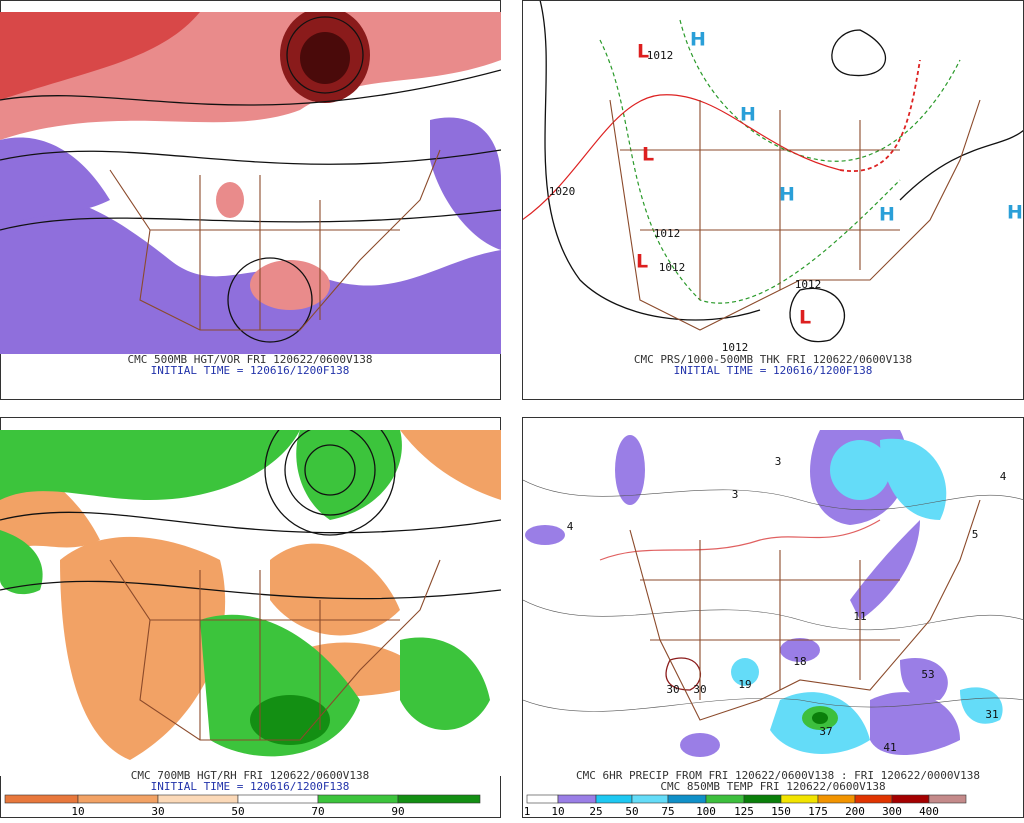  I want to click on colorbar-label: 75, so click(667, 811).